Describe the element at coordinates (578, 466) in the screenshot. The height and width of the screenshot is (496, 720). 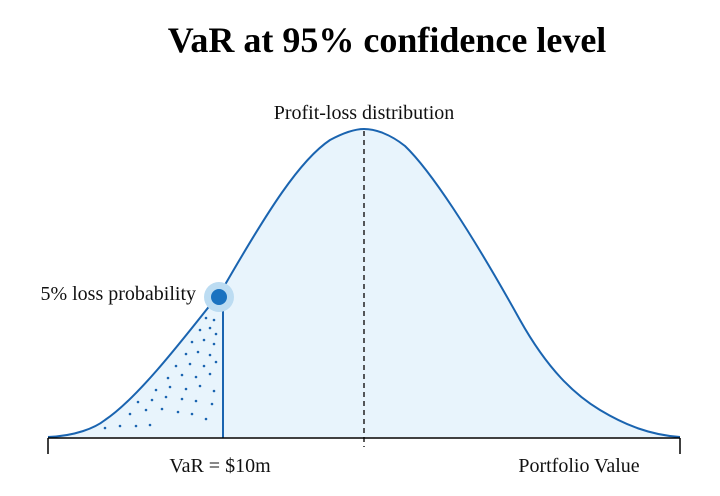
I see `axis-label: Portfolio Value` at that location.